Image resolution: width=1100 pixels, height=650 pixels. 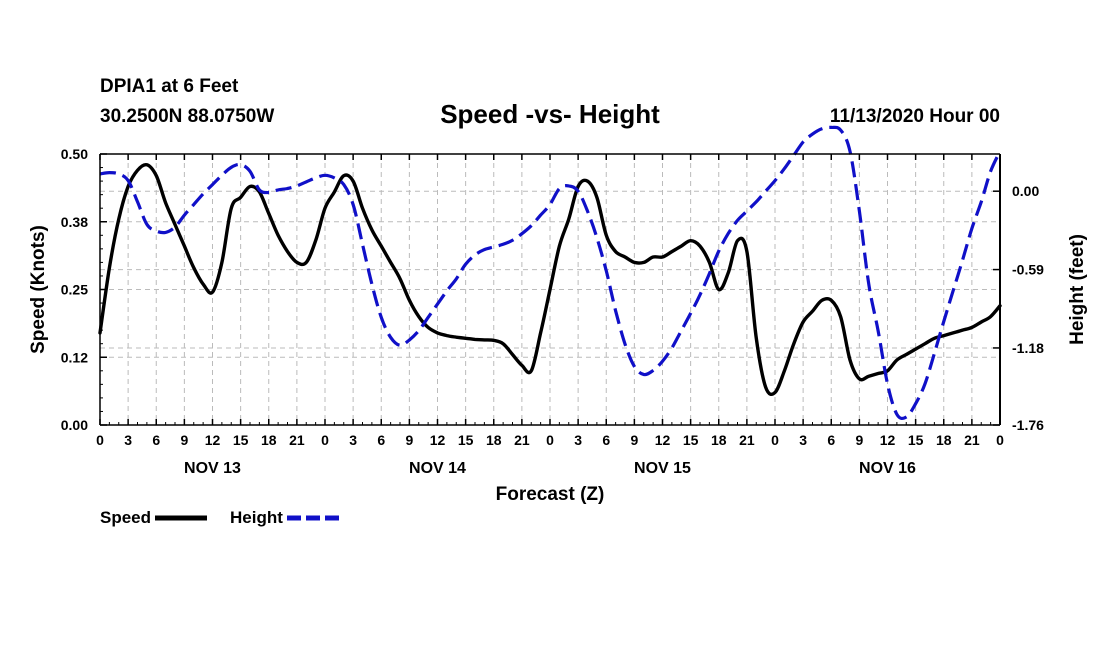 What do you see at coordinates (313, 518) in the screenshot?
I see `legend-height-swatch` at bounding box center [313, 518].